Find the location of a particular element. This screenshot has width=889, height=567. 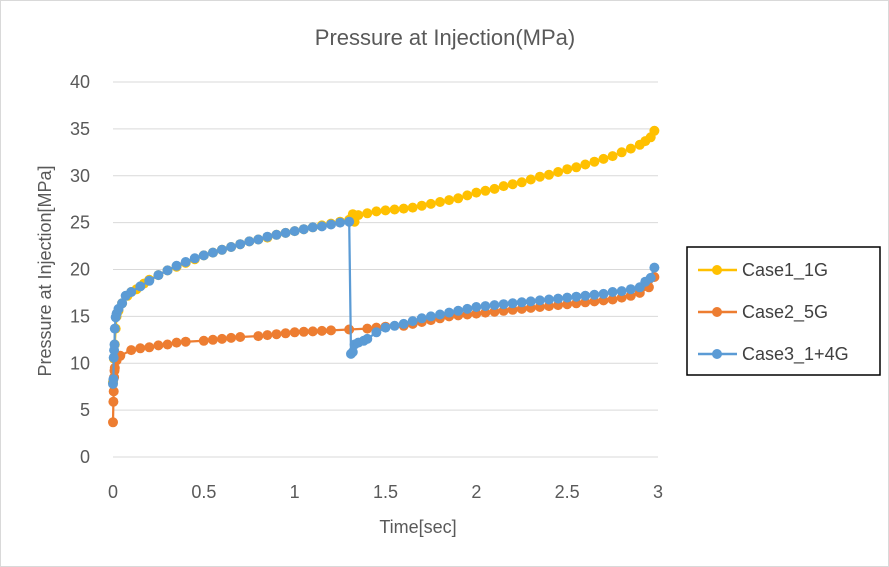

legend-label: Case2_5G is located at coordinates (785, 312).